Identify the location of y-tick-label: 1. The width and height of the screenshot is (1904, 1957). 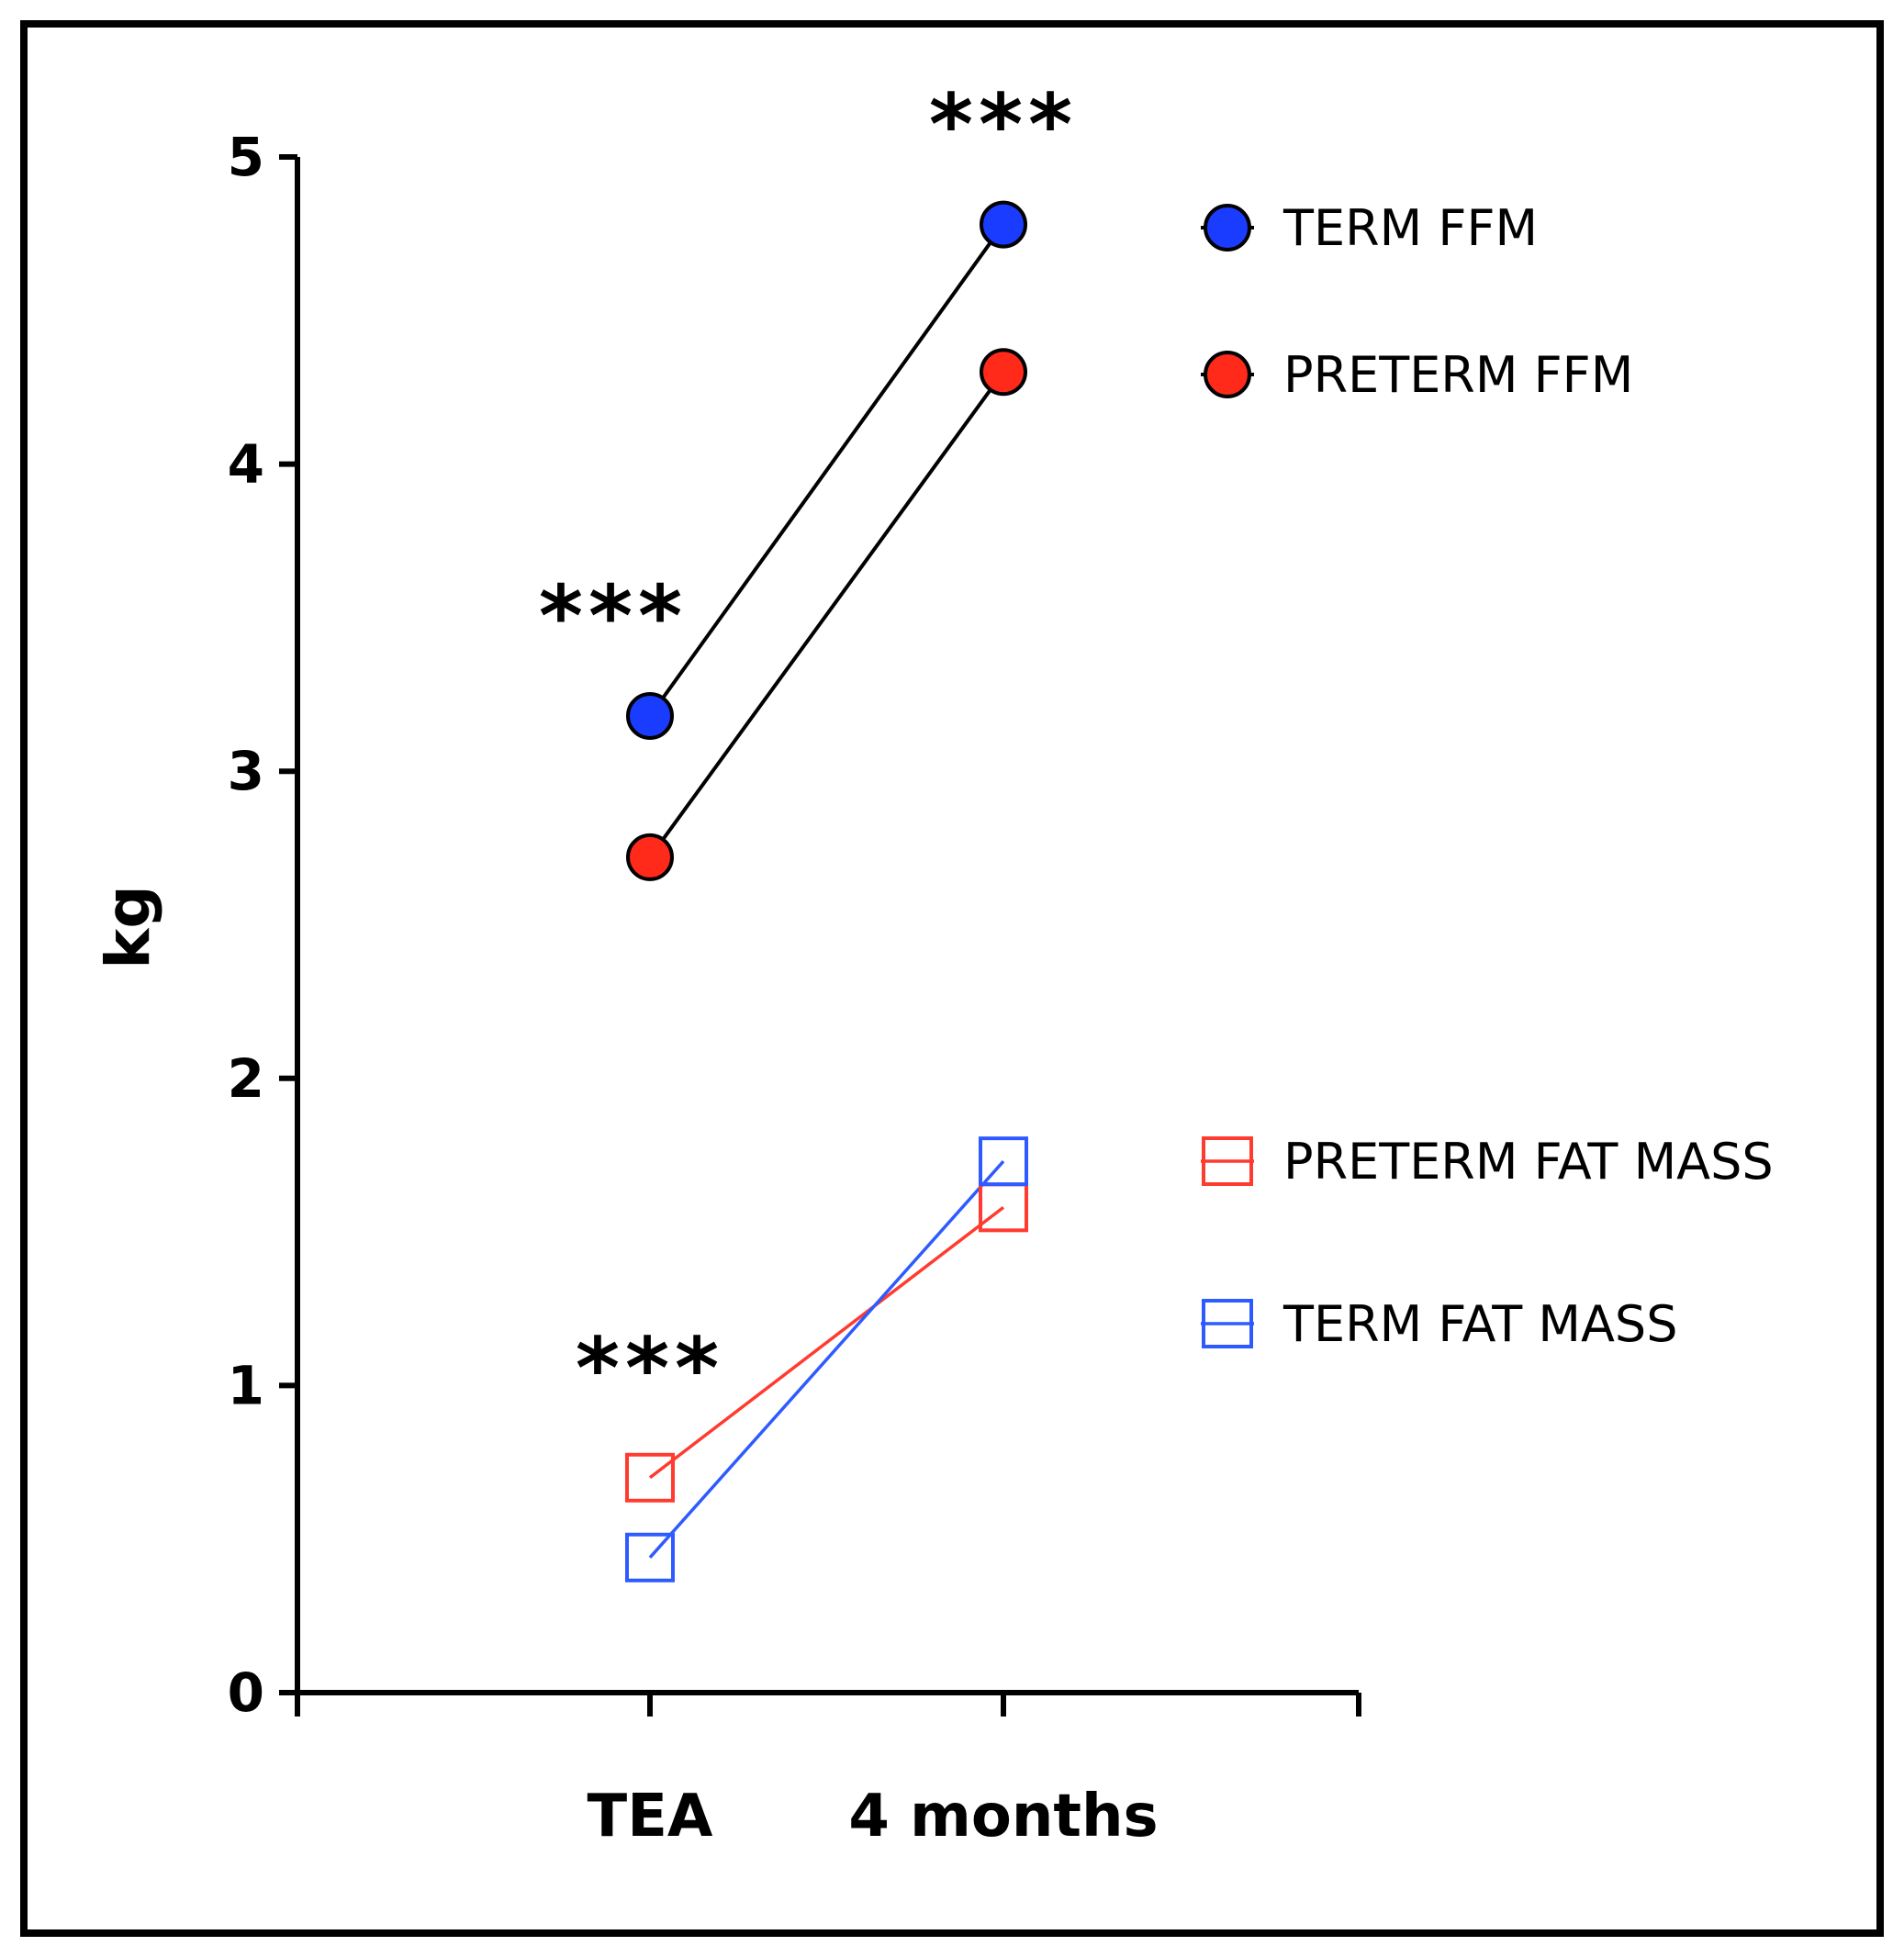
(246, 1385).